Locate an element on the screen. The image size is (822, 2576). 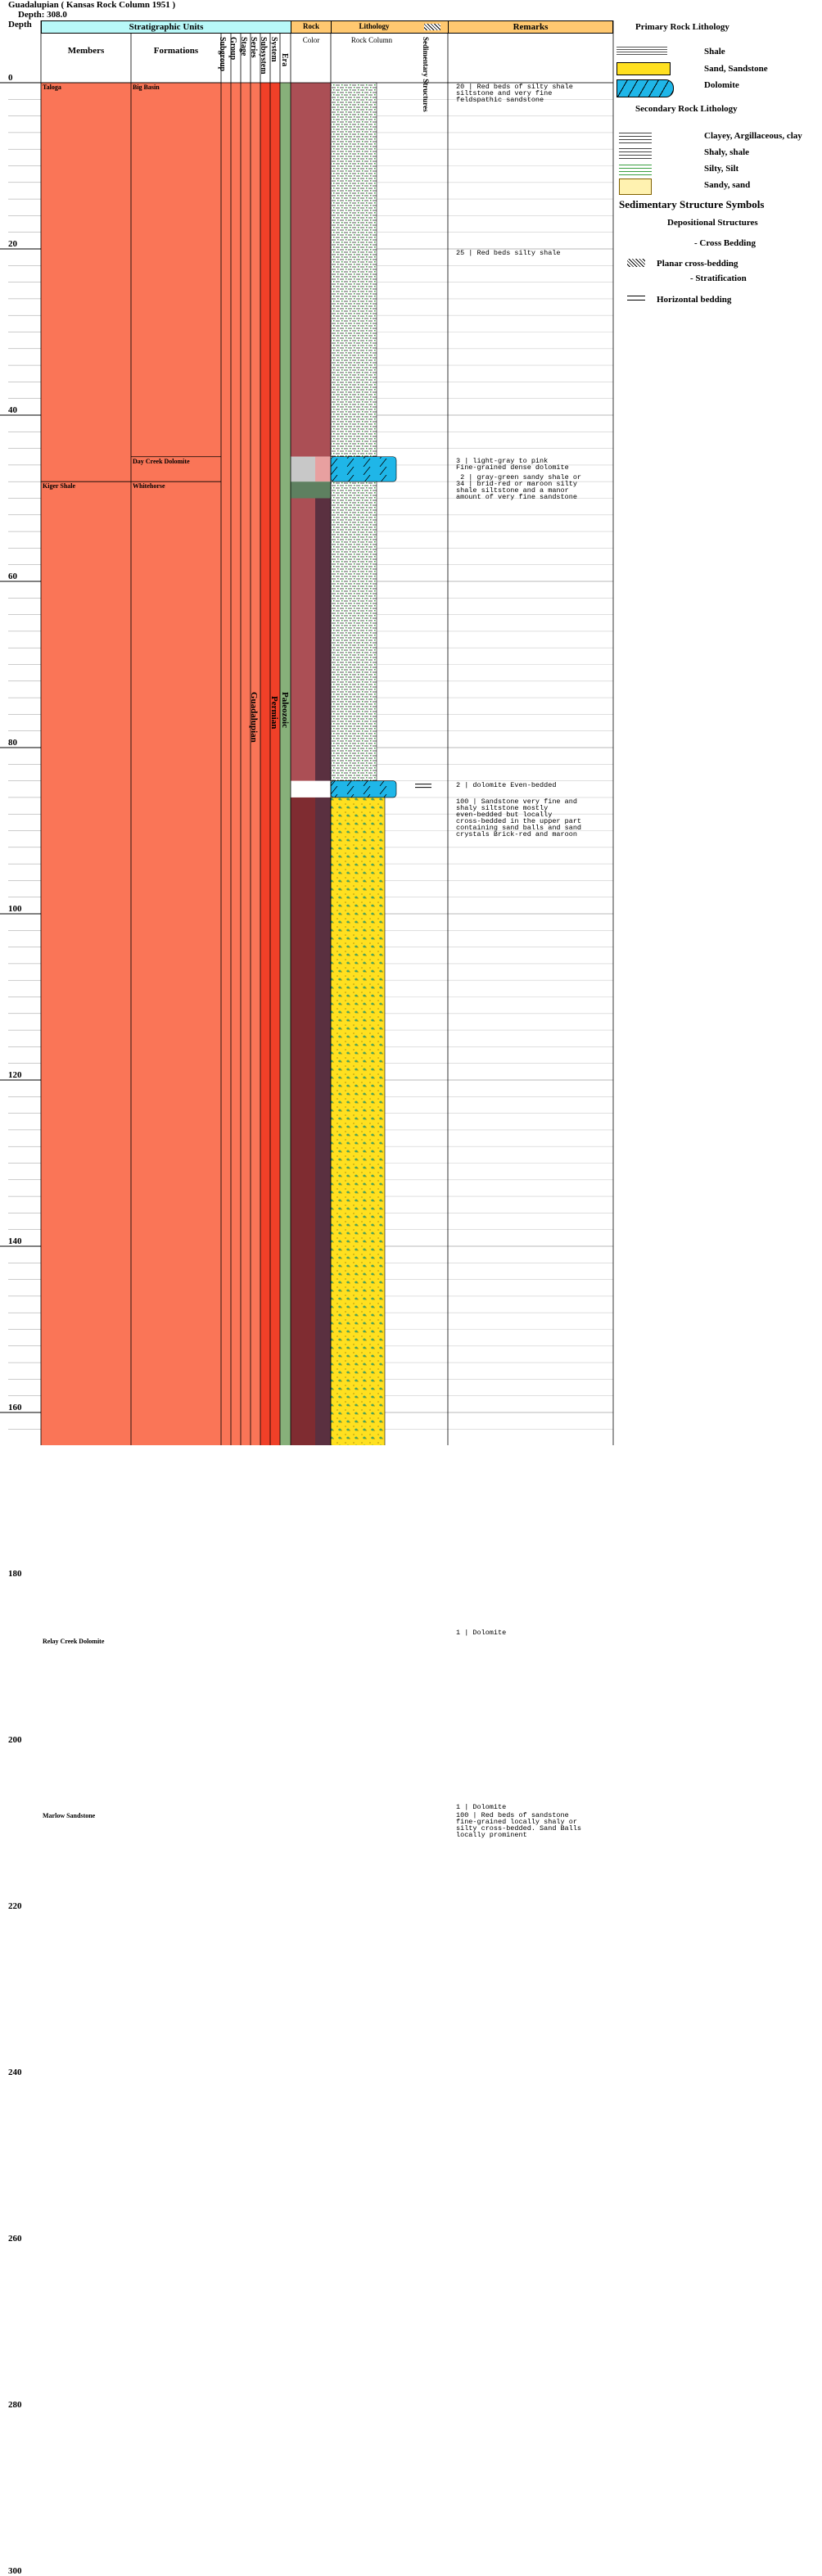
legend-secondary-title: Secondary Rock Lithology is located at coordinates (687, 109).